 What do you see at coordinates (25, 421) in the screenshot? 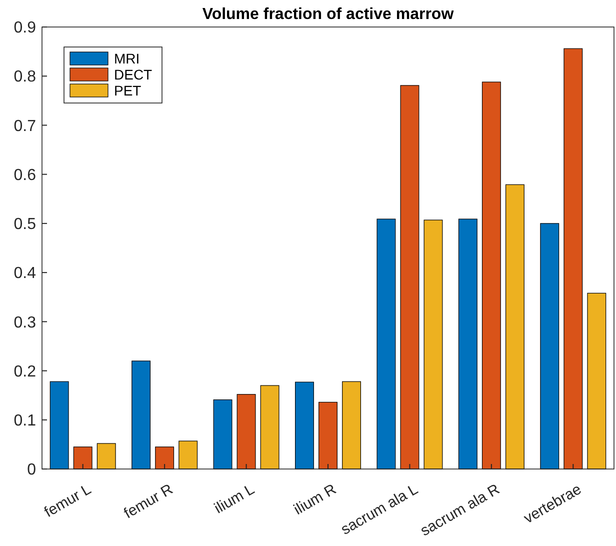
I see `y-tick-label: 0.1` at bounding box center [25, 421].